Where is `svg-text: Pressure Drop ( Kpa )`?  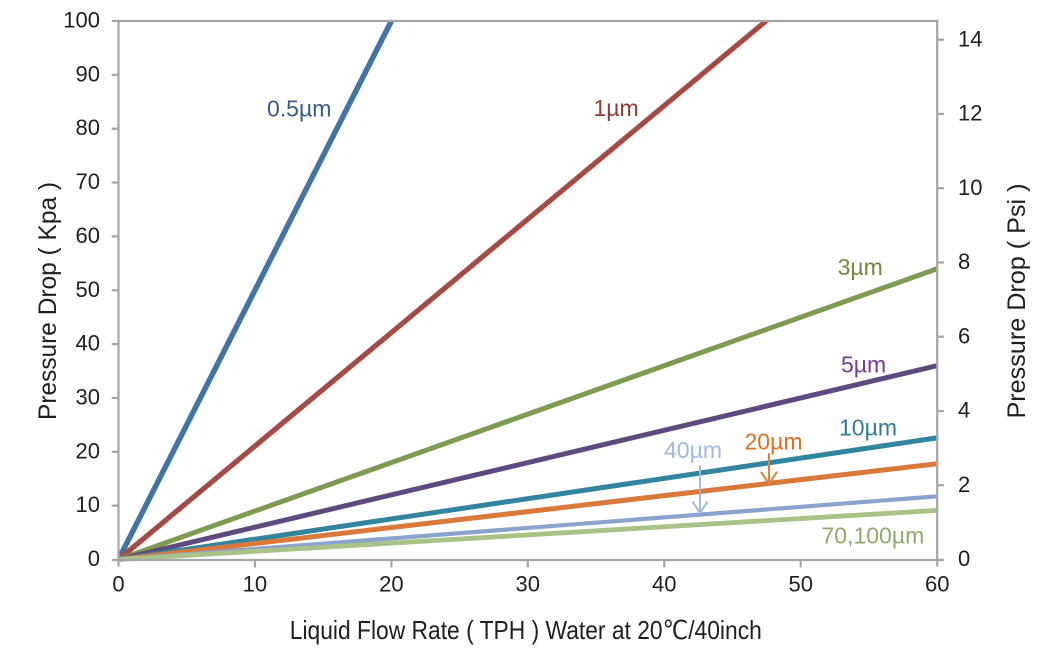 svg-text: Pressure Drop ( Kpa ) is located at coordinates (48, 301).